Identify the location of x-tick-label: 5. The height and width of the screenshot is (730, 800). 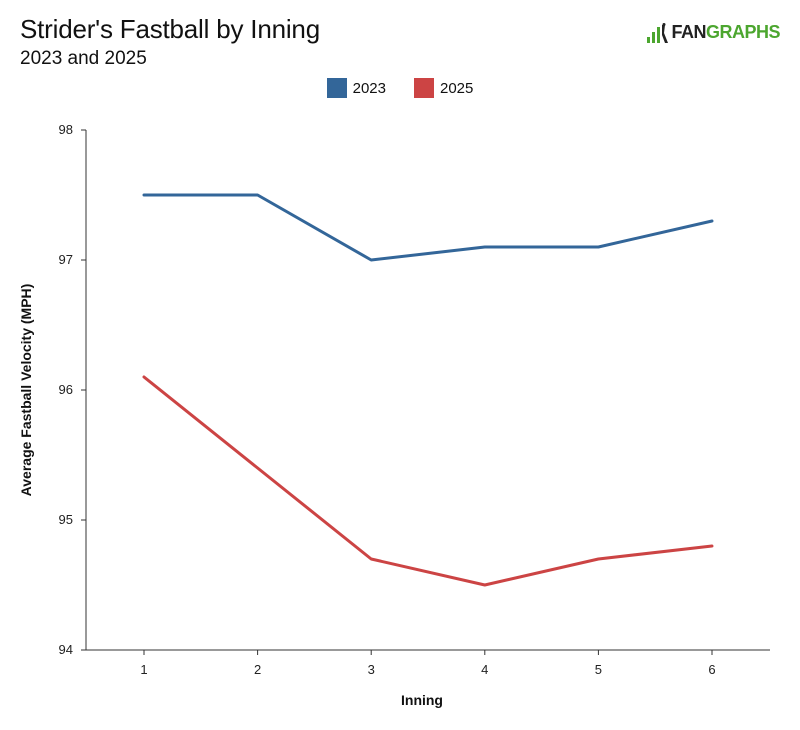
(598, 669).